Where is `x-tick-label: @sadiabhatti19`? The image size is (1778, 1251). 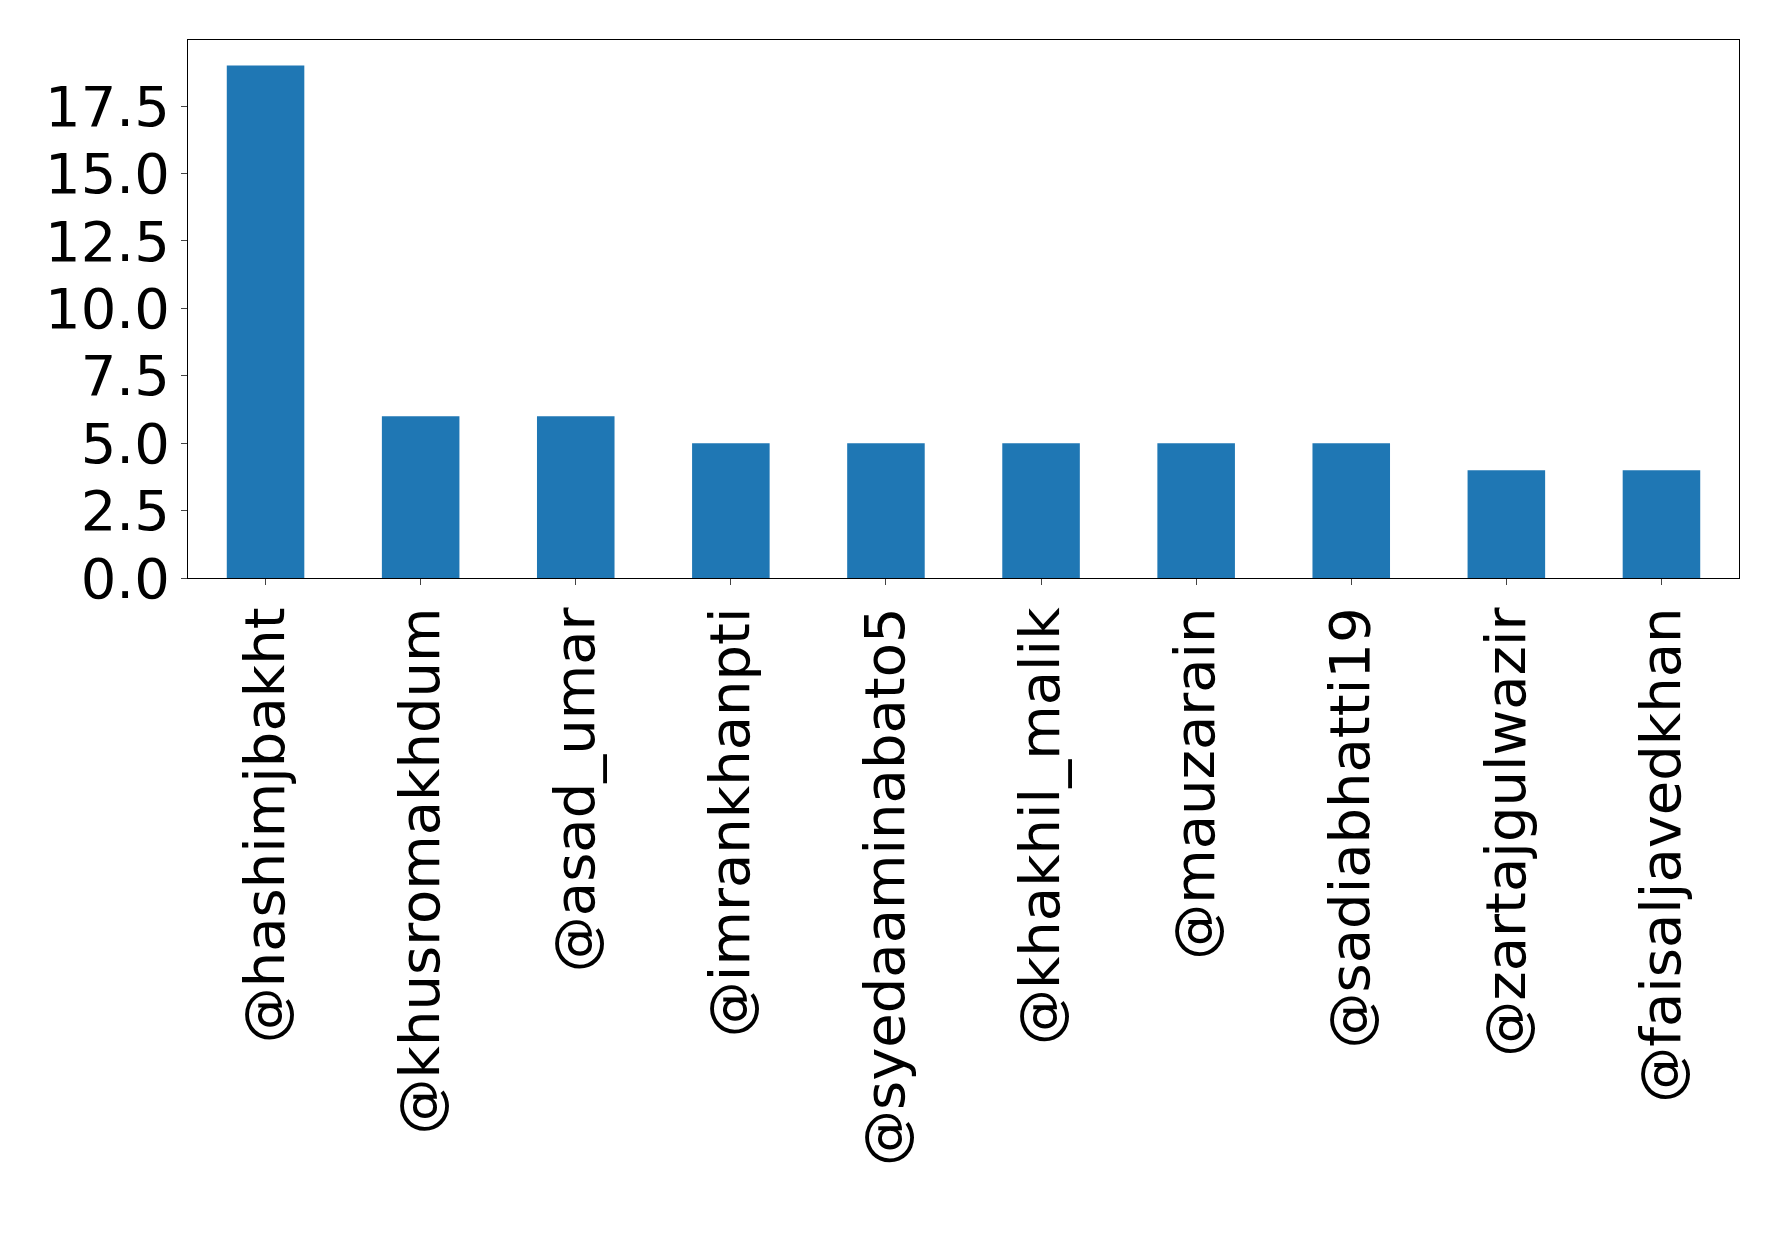
x-tick-label: @sadiabhatti19 is located at coordinates (1350, 828).